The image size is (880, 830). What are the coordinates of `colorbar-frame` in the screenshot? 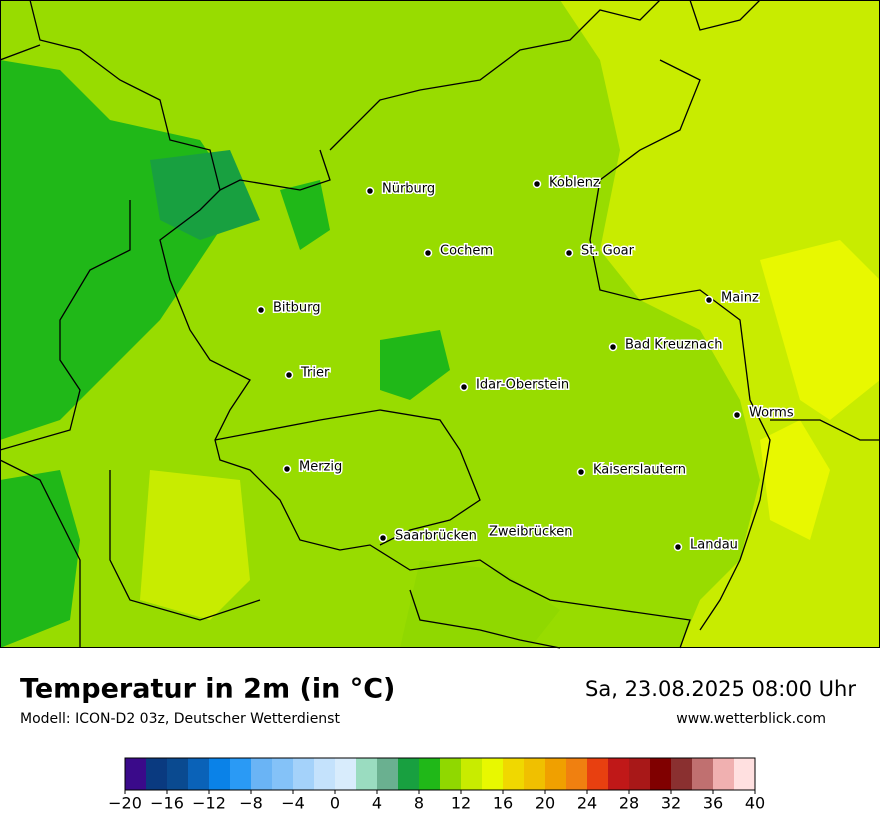 It's located at (440, 774).